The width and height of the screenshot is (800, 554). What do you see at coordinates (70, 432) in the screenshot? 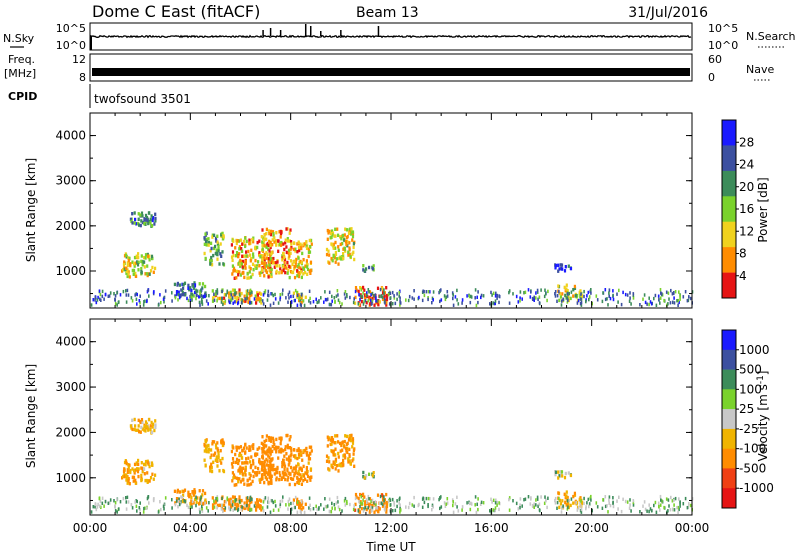
I see `y-tick-label: 2000` at bounding box center [70, 432].